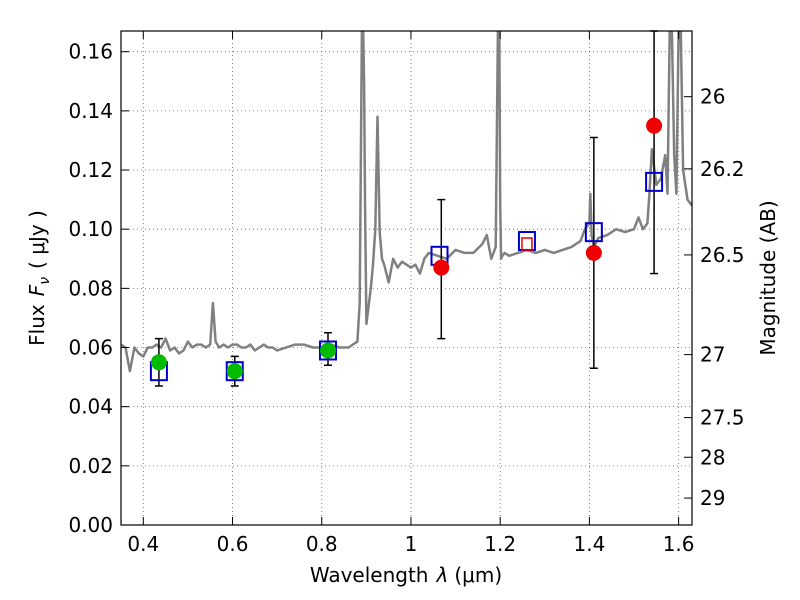  Describe the element at coordinates (322, 544) in the screenshot. I see `x-tick-label: 0.8` at that location.